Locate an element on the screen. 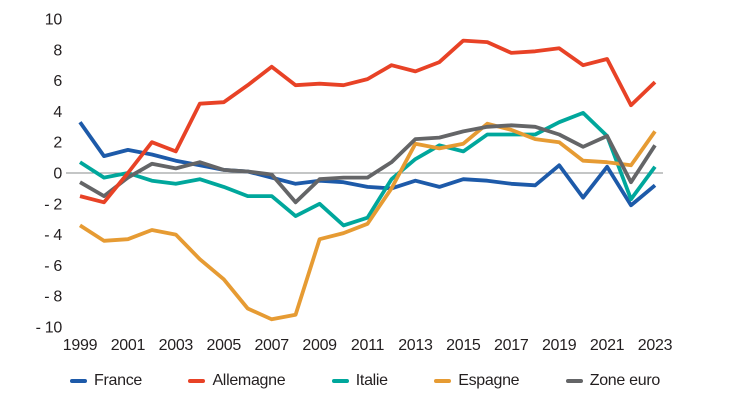 The height and width of the screenshot is (410, 730). y-axis-tick-label: 0 is located at coordinates (57, 174).